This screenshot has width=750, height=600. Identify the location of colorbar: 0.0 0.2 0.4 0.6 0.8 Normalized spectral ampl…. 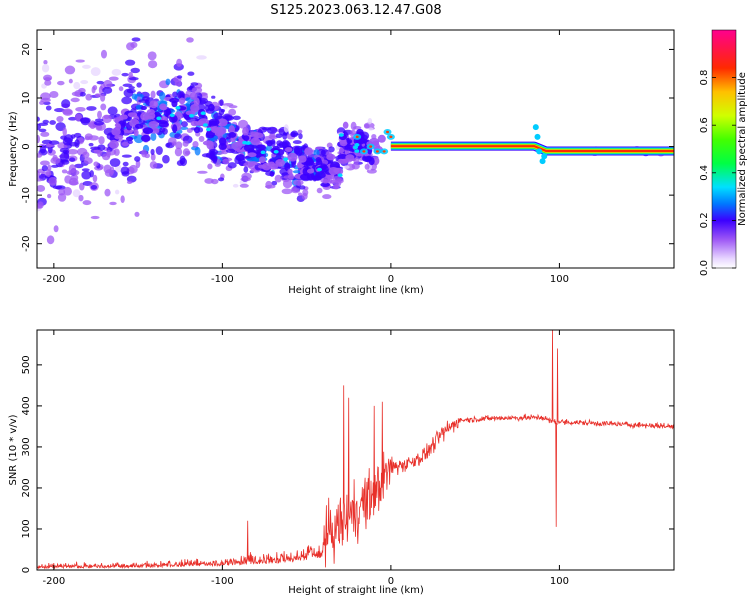
(723, 152).